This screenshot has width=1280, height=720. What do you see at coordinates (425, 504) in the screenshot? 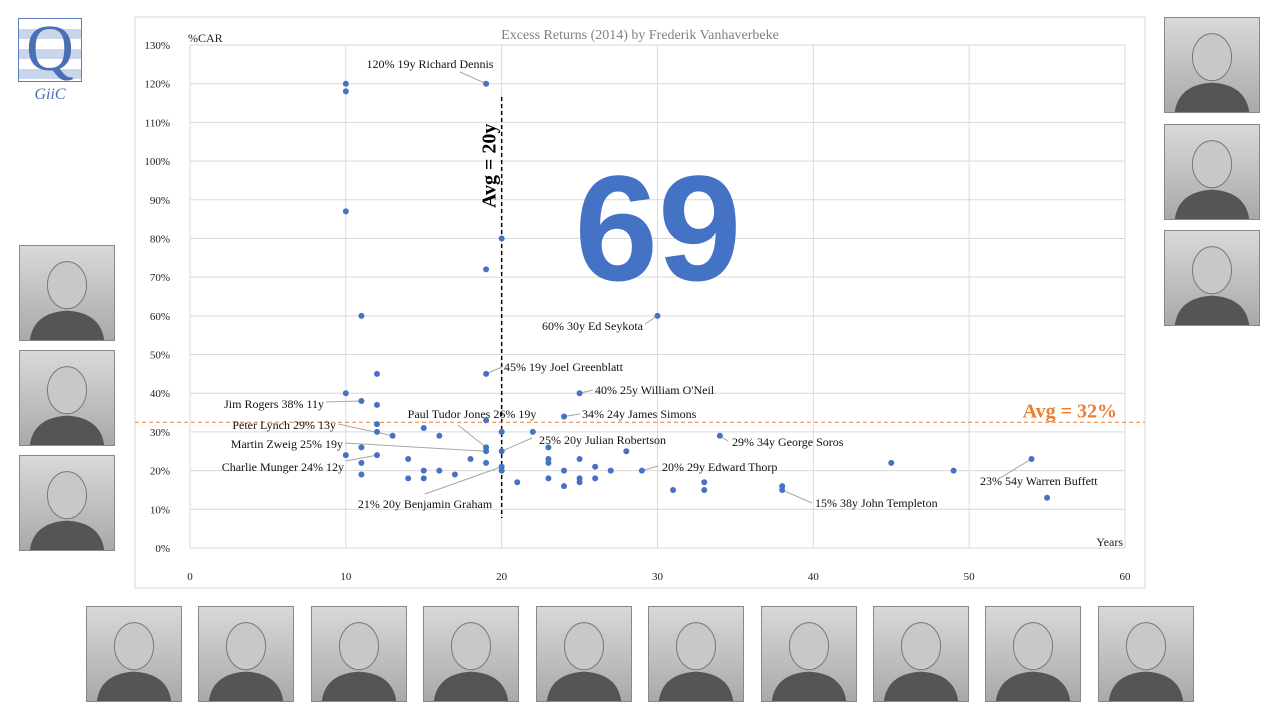
I see `annotation-label: 21% 20y Benjamin Graham` at bounding box center [425, 504].